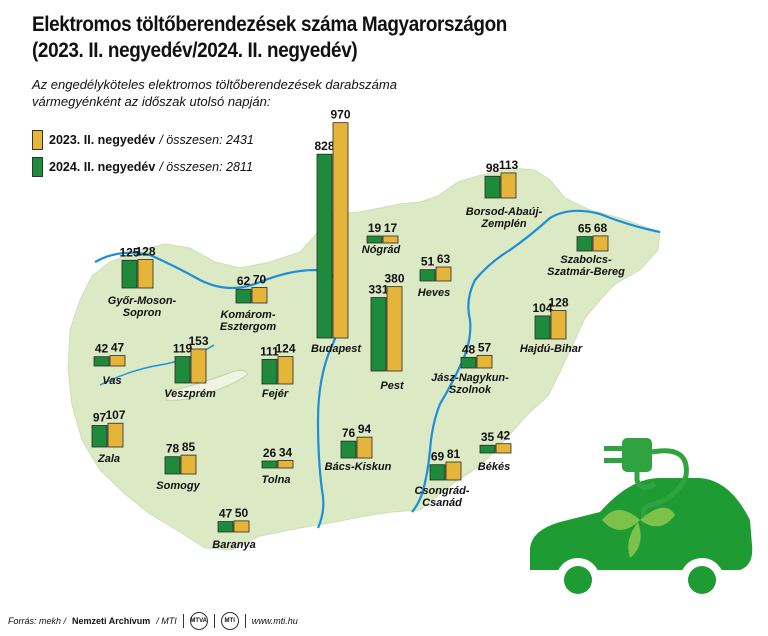  What do you see at coordinates (391, 228) in the screenshot?
I see `bar-2023-label: 17` at bounding box center [391, 228].